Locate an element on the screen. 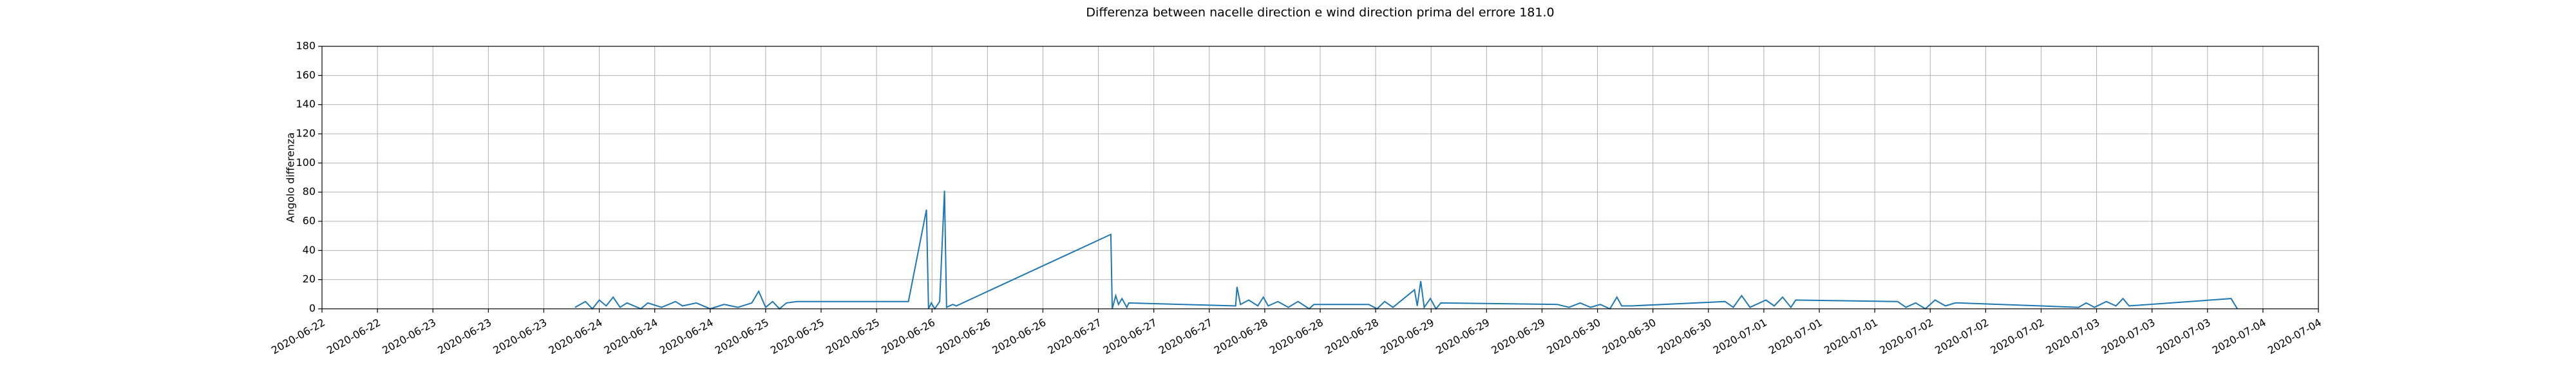 This screenshot has height=386, width=2576. y-tick-label: 40 is located at coordinates (309, 250).